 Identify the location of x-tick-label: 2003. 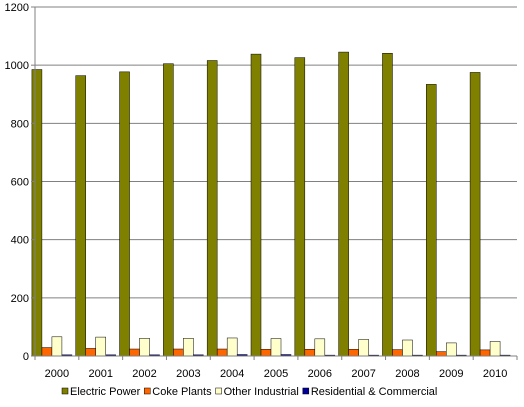
(188, 374).